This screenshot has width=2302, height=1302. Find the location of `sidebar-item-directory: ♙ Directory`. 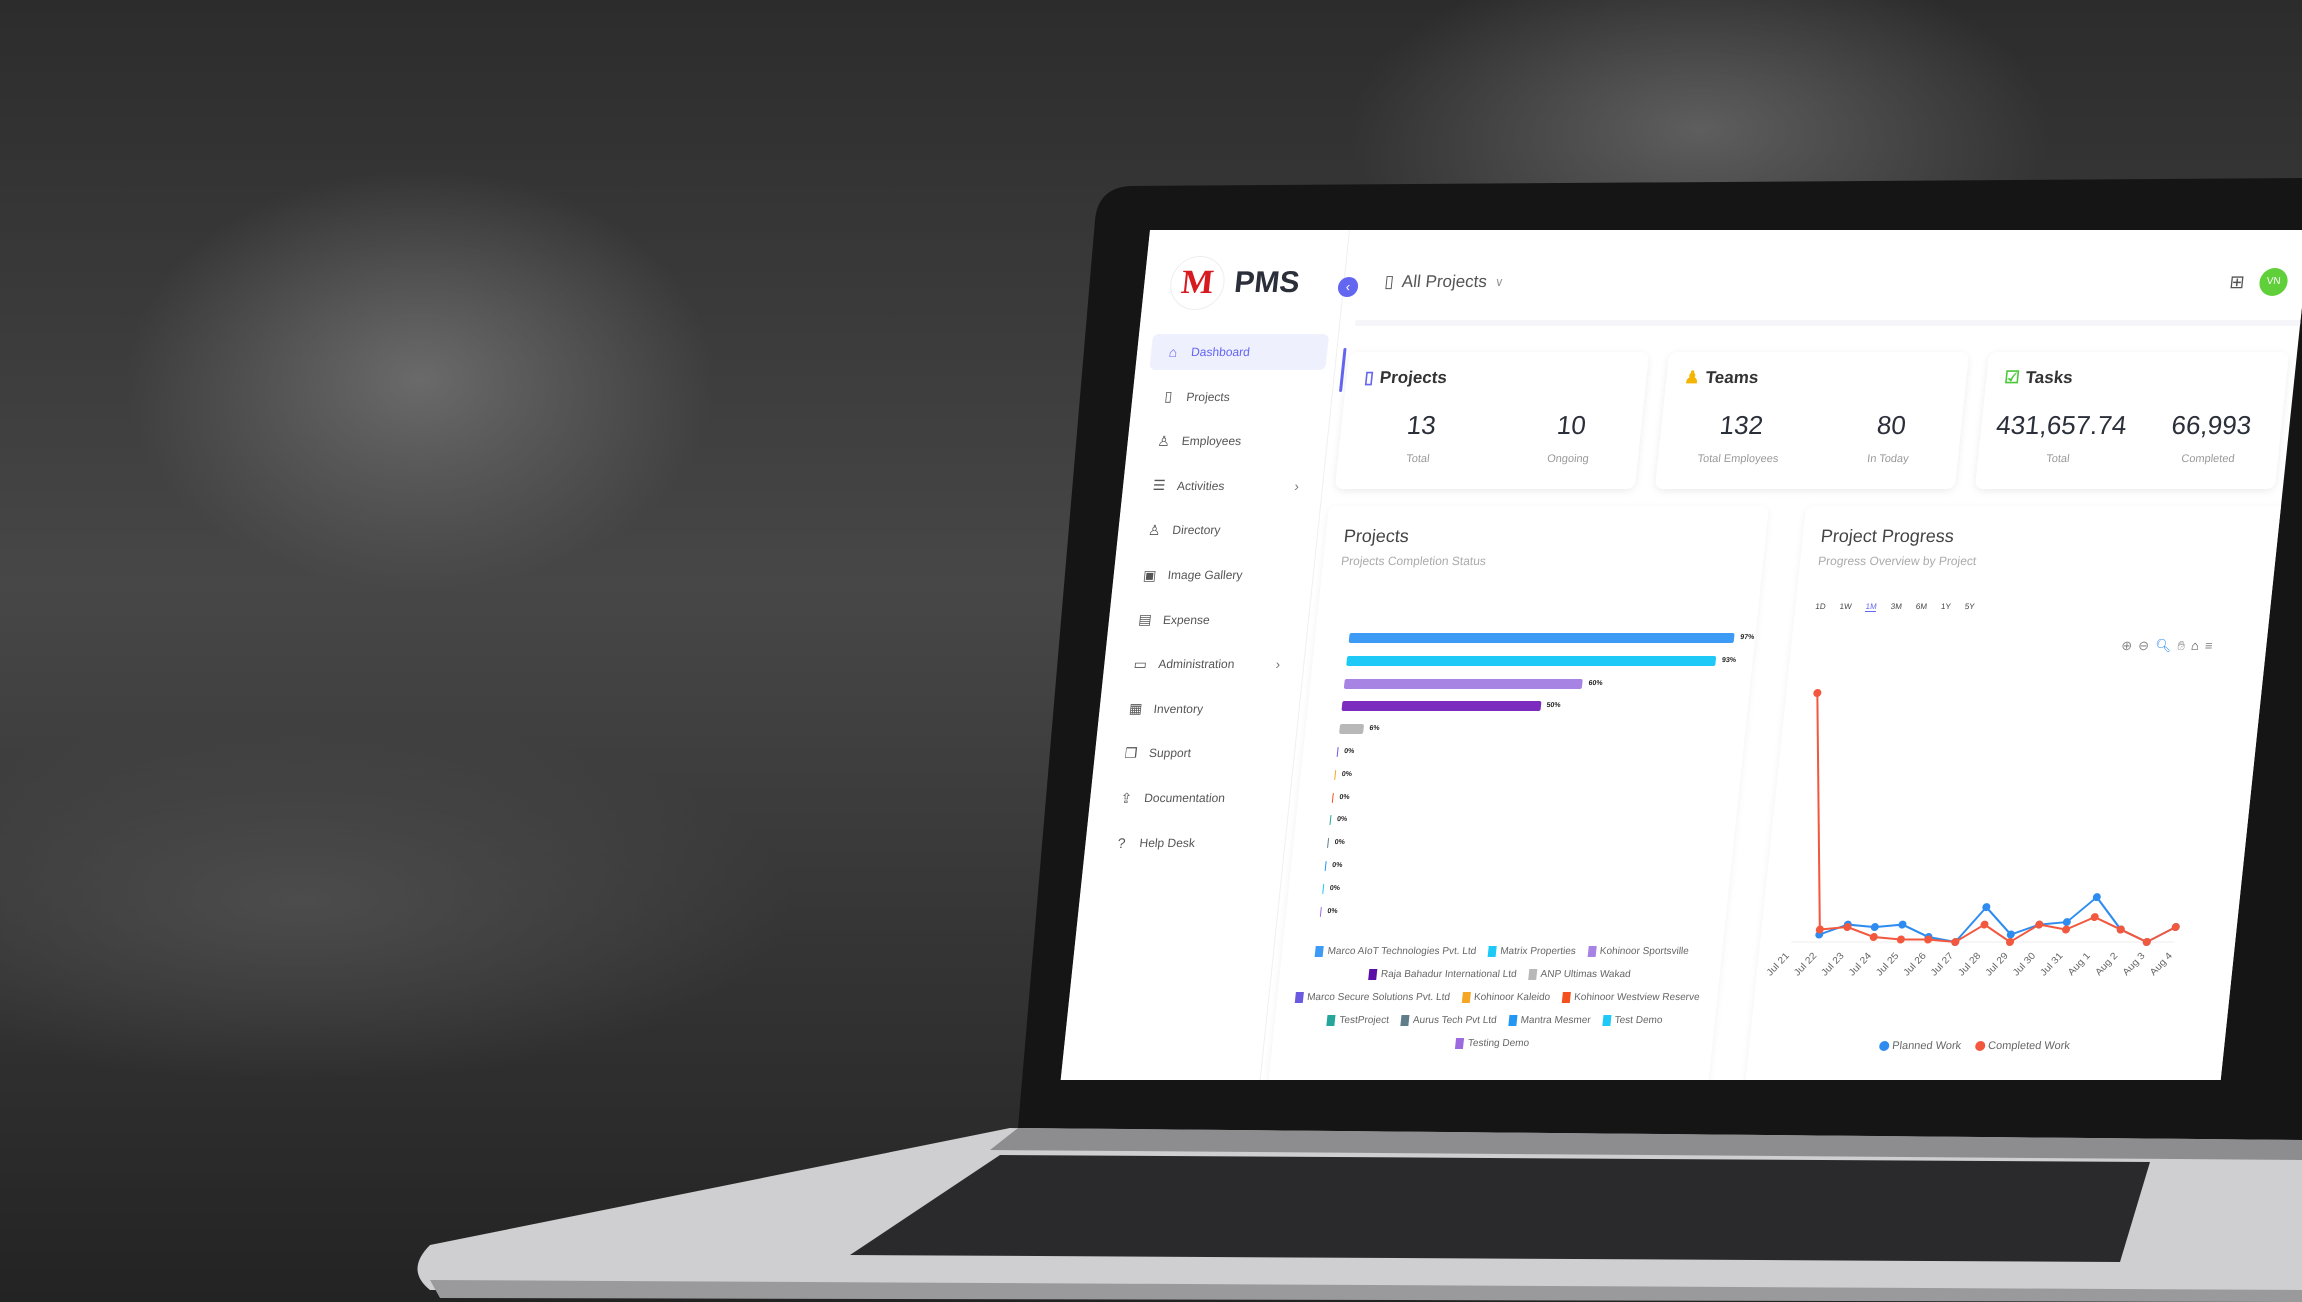

sidebar-item-directory: ♙ Directory is located at coordinates (1221, 530).